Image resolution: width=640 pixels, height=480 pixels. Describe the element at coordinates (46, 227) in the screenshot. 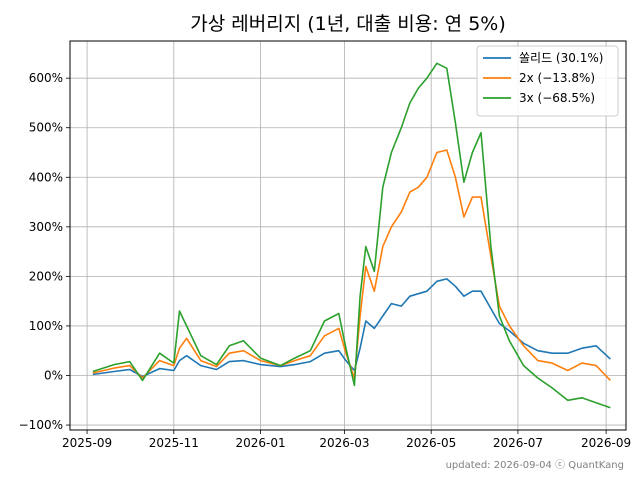

I see `y-tick-label: 300%` at that location.